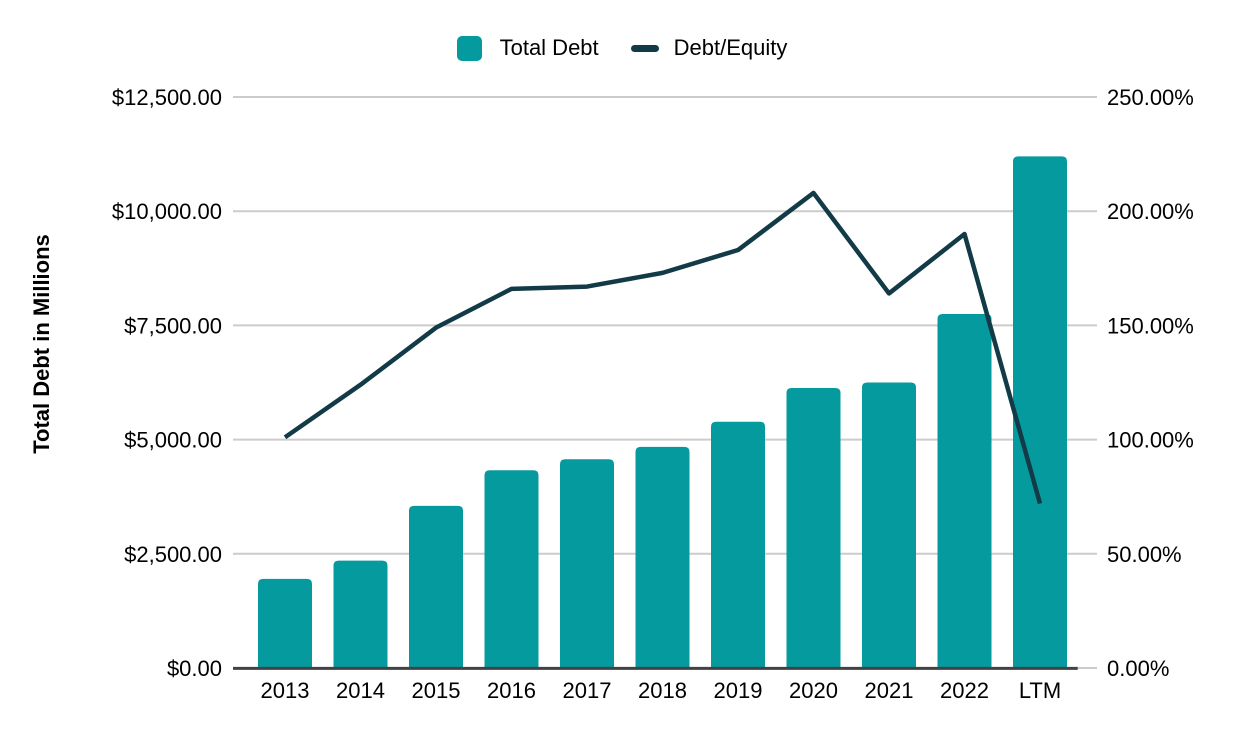 Image resolution: width=1244 pixels, height=742 pixels. What do you see at coordinates (167, 211) in the screenshot?
I see `left-axis-tick-label: $10,000.00` at bounding box center [167, 211].